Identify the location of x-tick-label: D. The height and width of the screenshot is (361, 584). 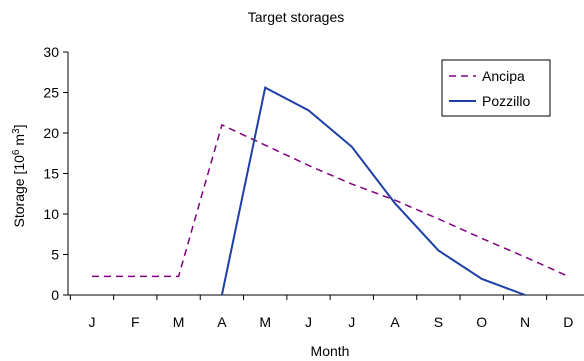
(568, 322).